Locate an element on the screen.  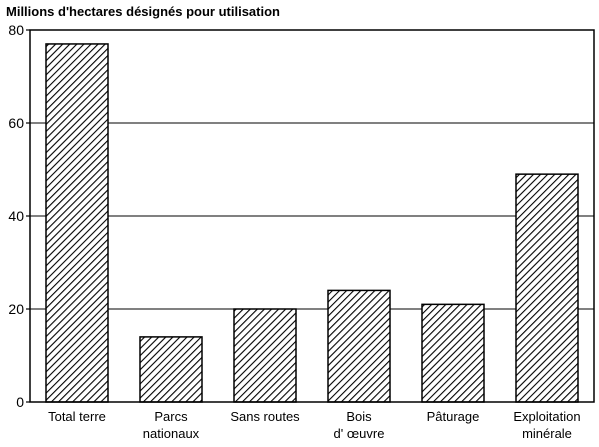
y-tick-labels: 0 20 40 60 80 is located at coordinates (16, 216).